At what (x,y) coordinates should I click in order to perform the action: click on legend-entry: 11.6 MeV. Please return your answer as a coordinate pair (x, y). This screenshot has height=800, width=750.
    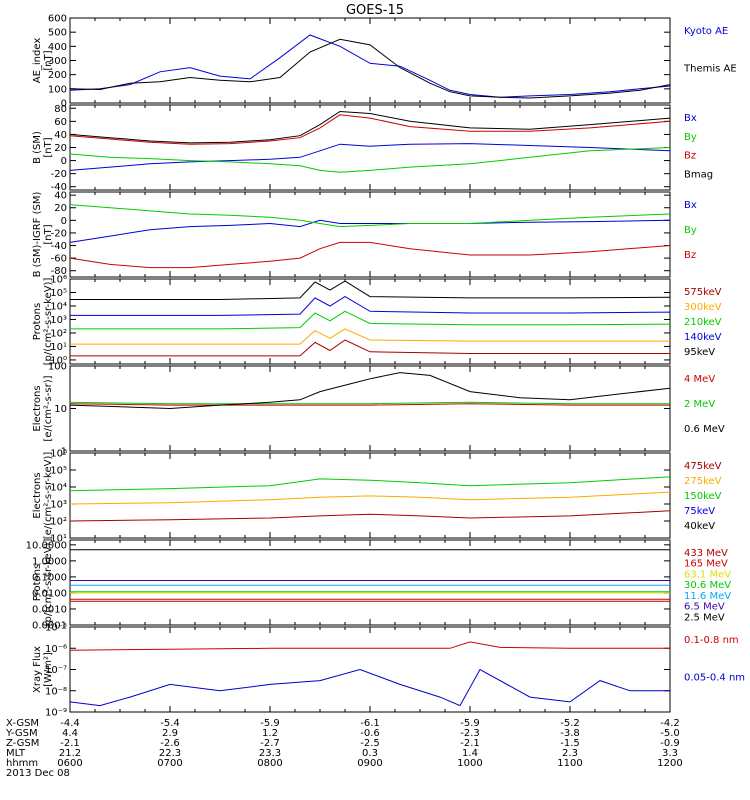
    Looking at the image, I should click on (707, 596).